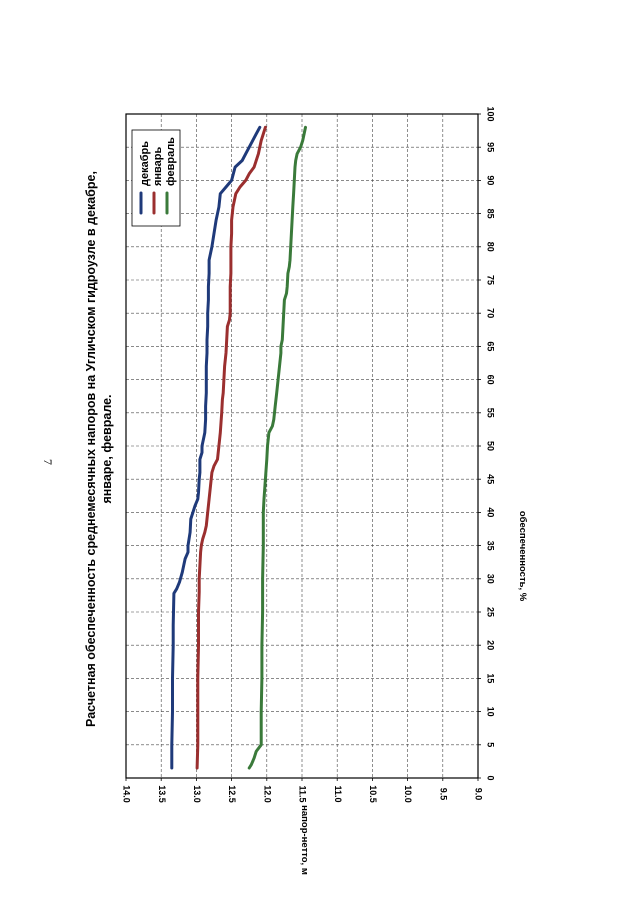 The width and height of the screenshot is (640, 905). What do you see at coordinates (491, 214) in the screenshot?
I see `x-tick-label: 85` at bounding box center [491, 214].